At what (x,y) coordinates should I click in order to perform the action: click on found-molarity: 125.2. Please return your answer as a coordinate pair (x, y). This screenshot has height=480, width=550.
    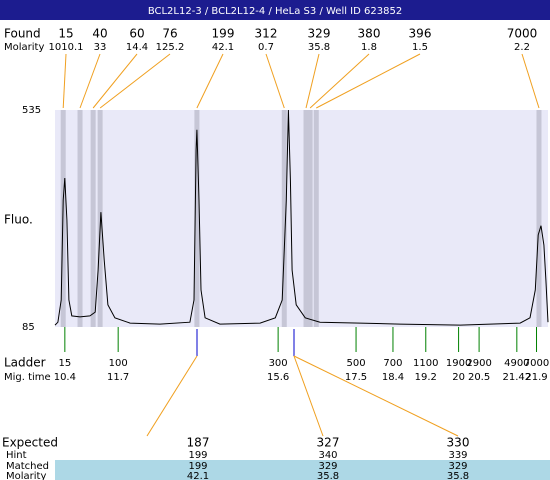
    Looking at the image, I should click on (170, 47).